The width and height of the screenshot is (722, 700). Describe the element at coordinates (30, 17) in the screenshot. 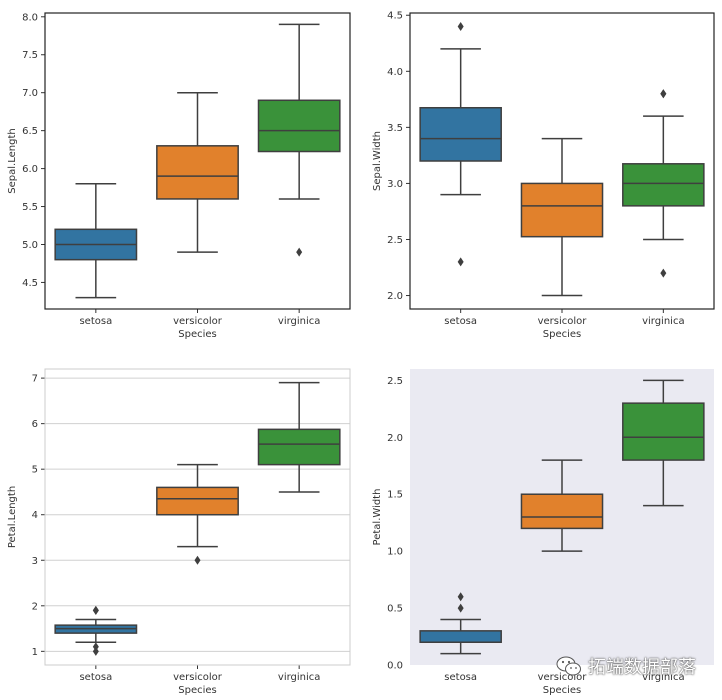

I see `y-tick-label: 8.0` at that location.